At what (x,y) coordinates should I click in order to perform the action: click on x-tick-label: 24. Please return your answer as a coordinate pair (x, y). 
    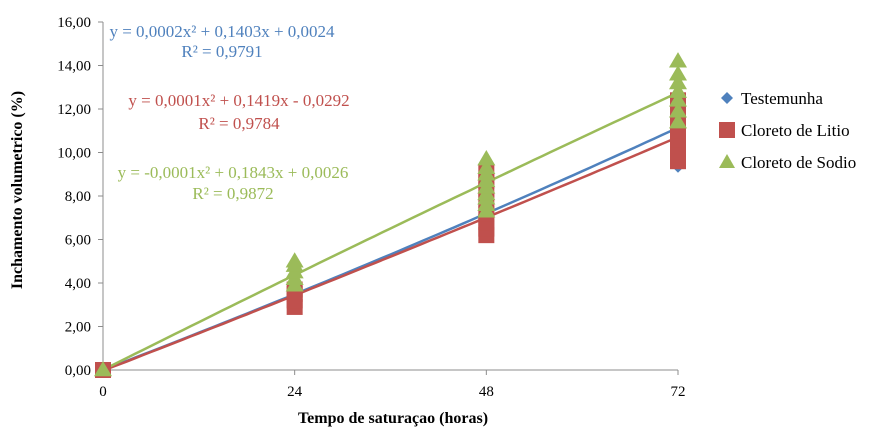
    Looking at the image, I should click on (295, 392).